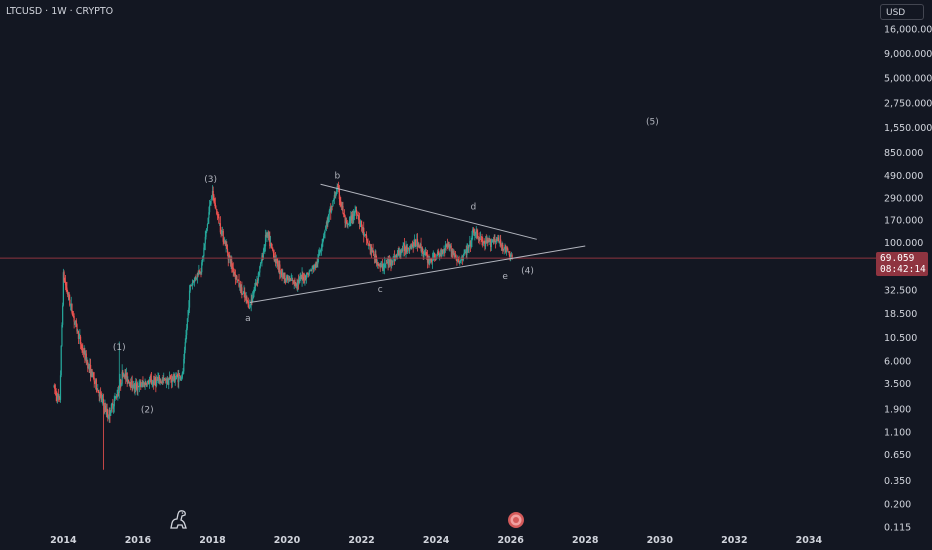 This screenshot has height=550, width=932. I want to click on symbol-title: LTCUSD · 1W · CRYPTO, so click(60, 11).